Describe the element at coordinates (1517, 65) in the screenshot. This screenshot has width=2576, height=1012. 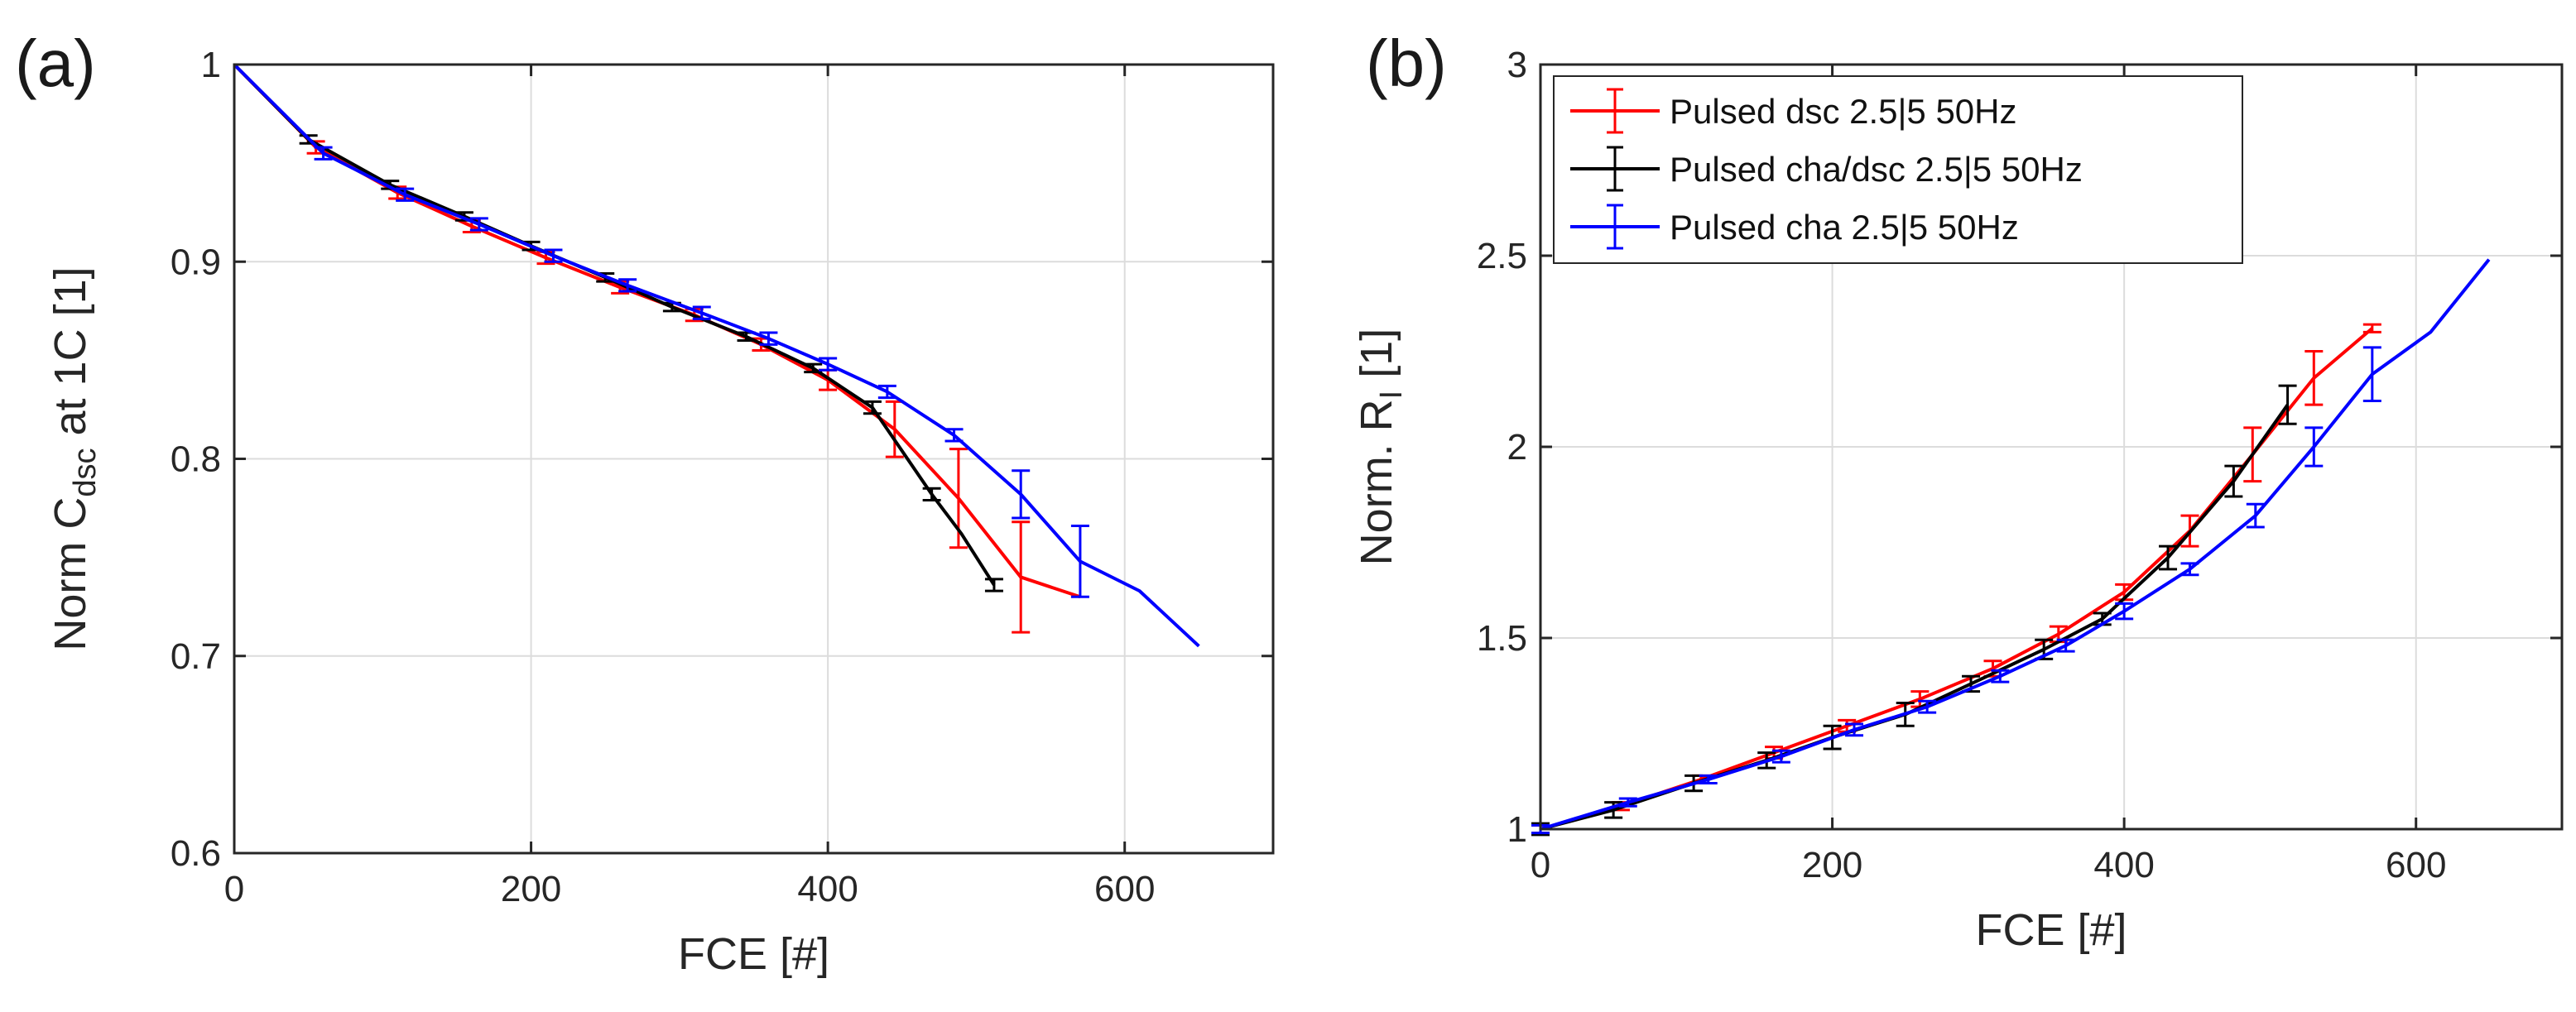
I see `panel-b-y-tick-label-4: 3` at that location.